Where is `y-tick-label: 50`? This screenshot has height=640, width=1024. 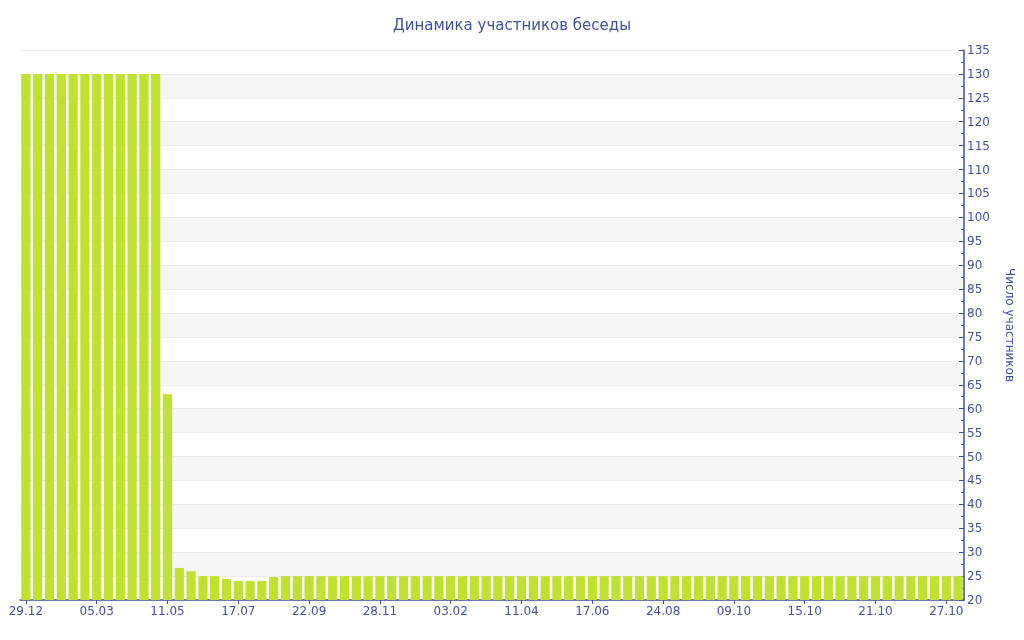
y-tick-label: 50 is located at coordinates (975, 456).